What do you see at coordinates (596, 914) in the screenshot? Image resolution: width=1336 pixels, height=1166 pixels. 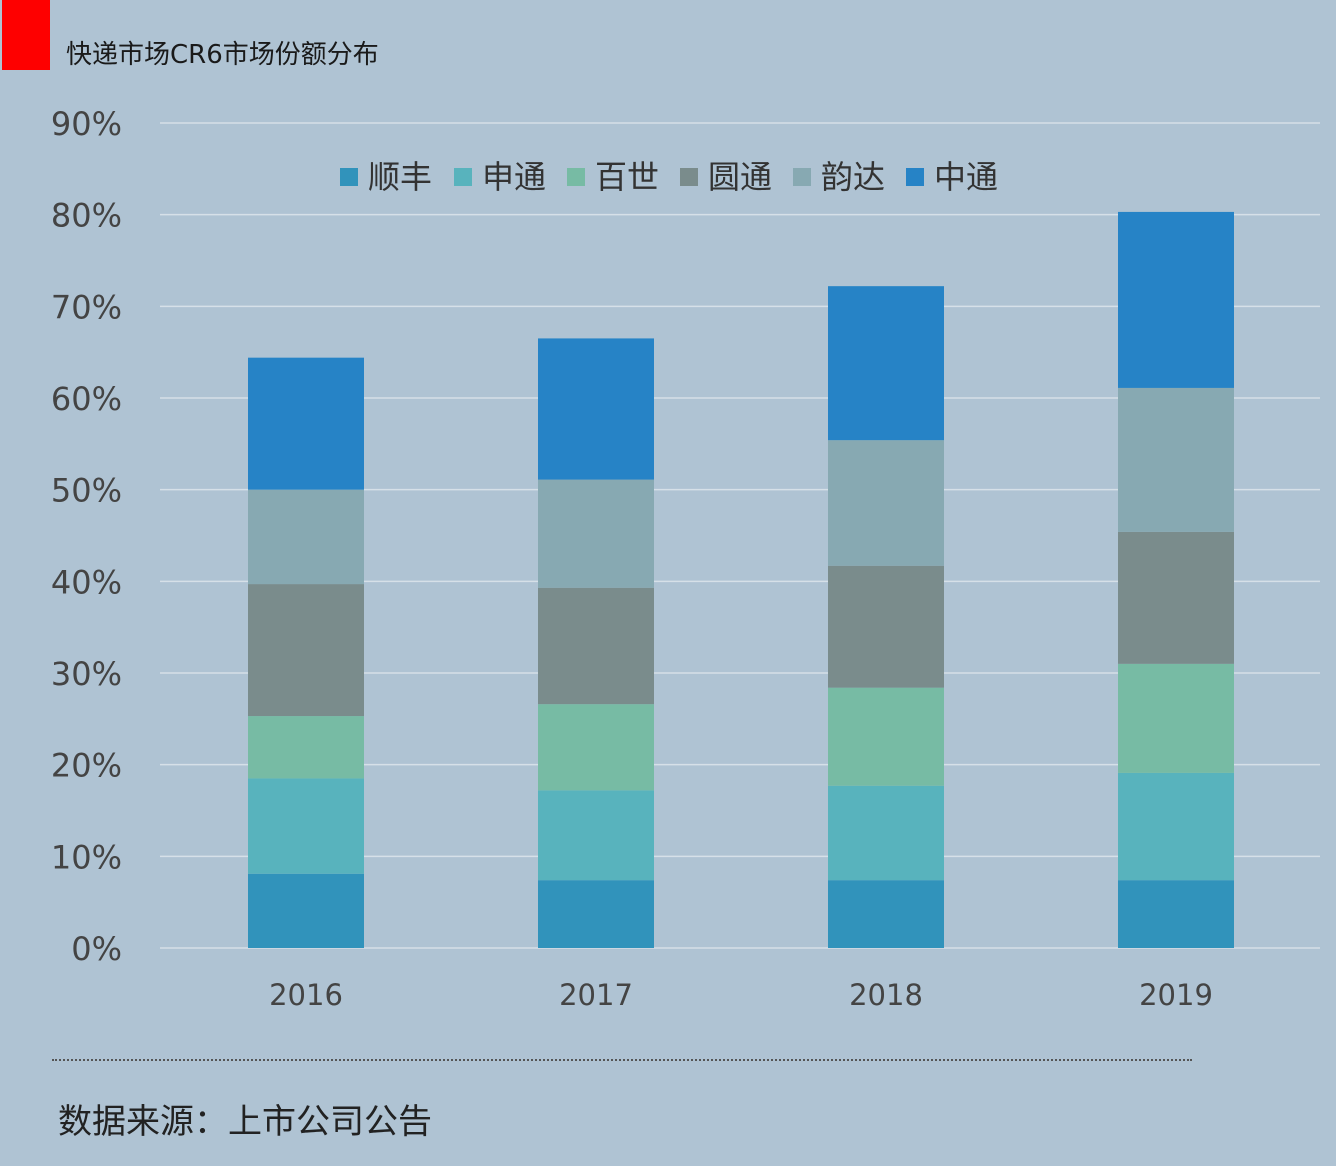 I see `bar-segment-顺丰-2017` at bounding box center [596, 914].